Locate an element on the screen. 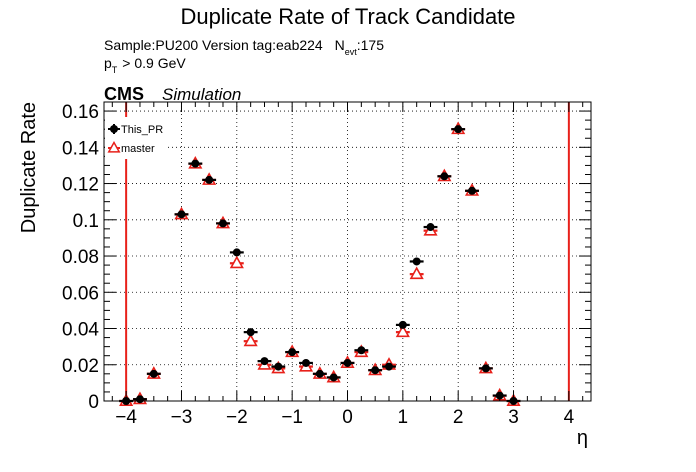  simulation-label: Simulation is located at coordinates (201, 94).